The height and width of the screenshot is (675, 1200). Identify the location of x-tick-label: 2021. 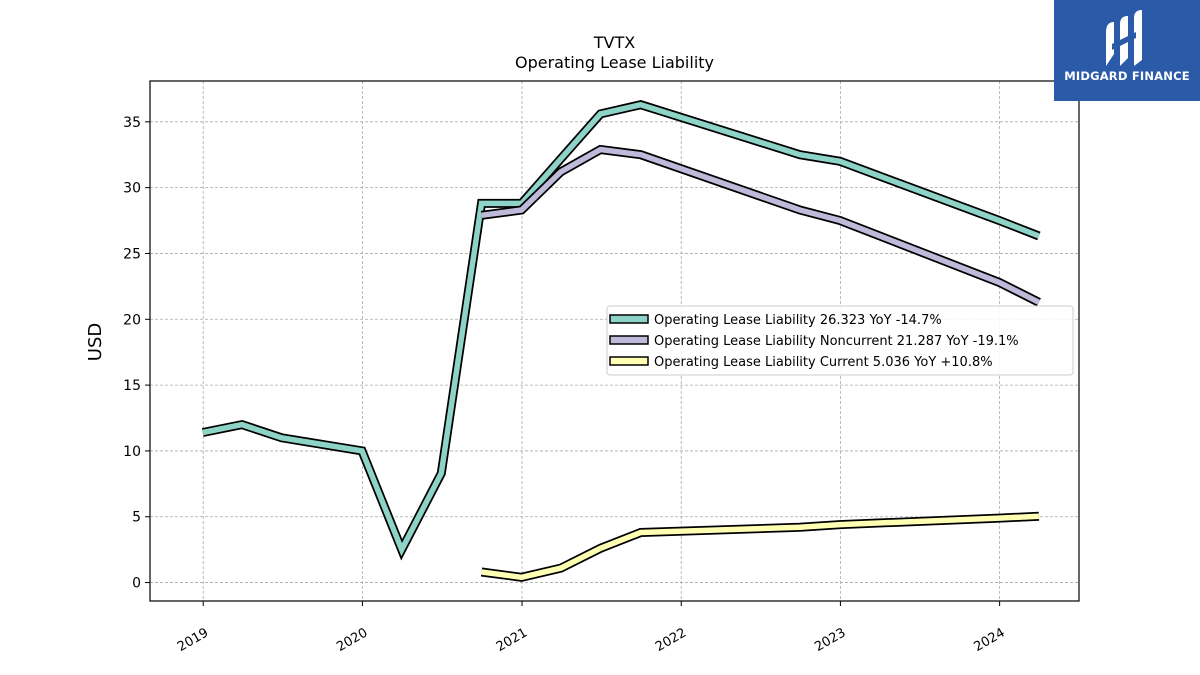
(512, 640).